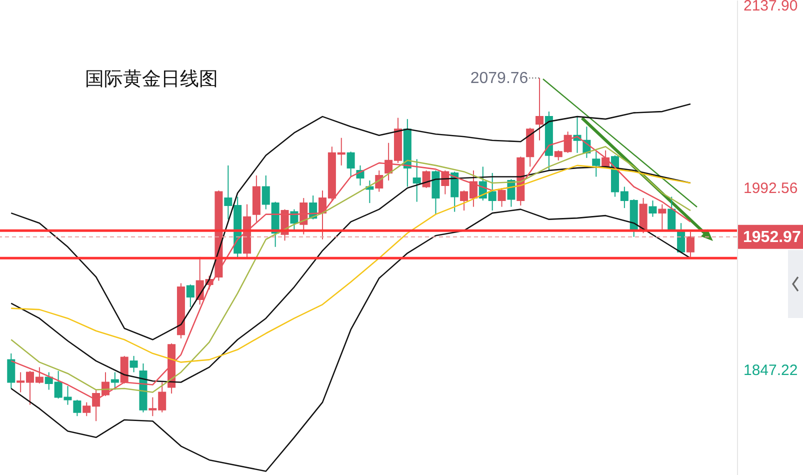 The height and width of the screenshot is (475, 803). Describe the element at coordinates (771, 7) in the screenshot. I see `y-tick-label: 2137.90` at that location.